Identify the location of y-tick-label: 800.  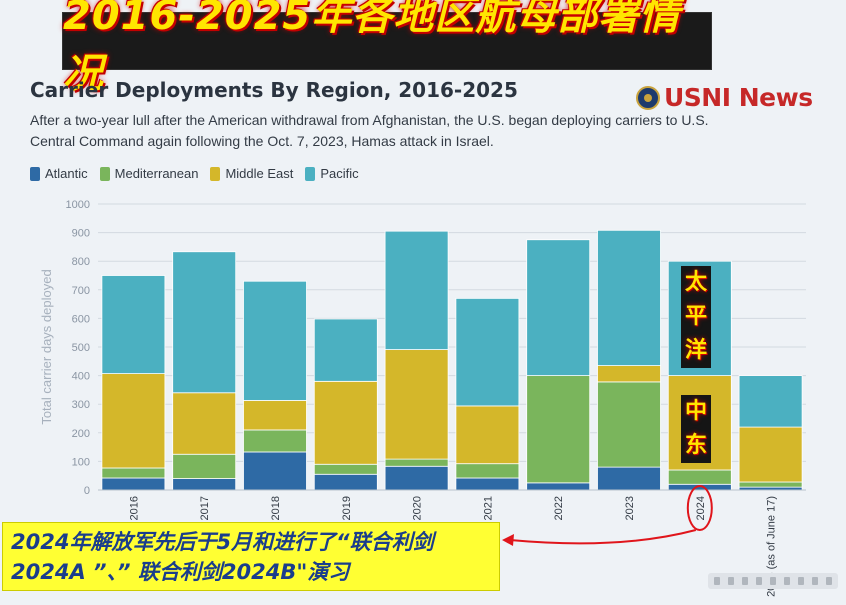
(81, 262).